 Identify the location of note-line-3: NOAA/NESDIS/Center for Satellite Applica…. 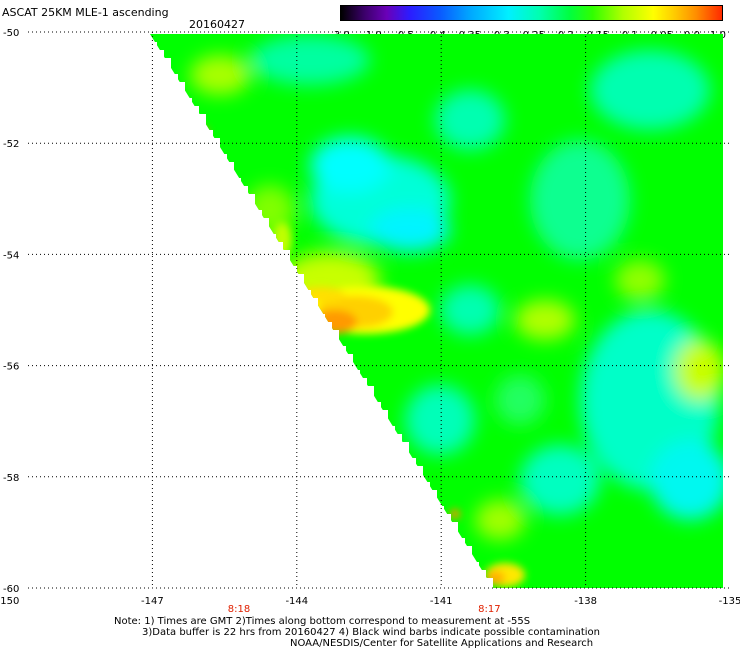
(442, 643).